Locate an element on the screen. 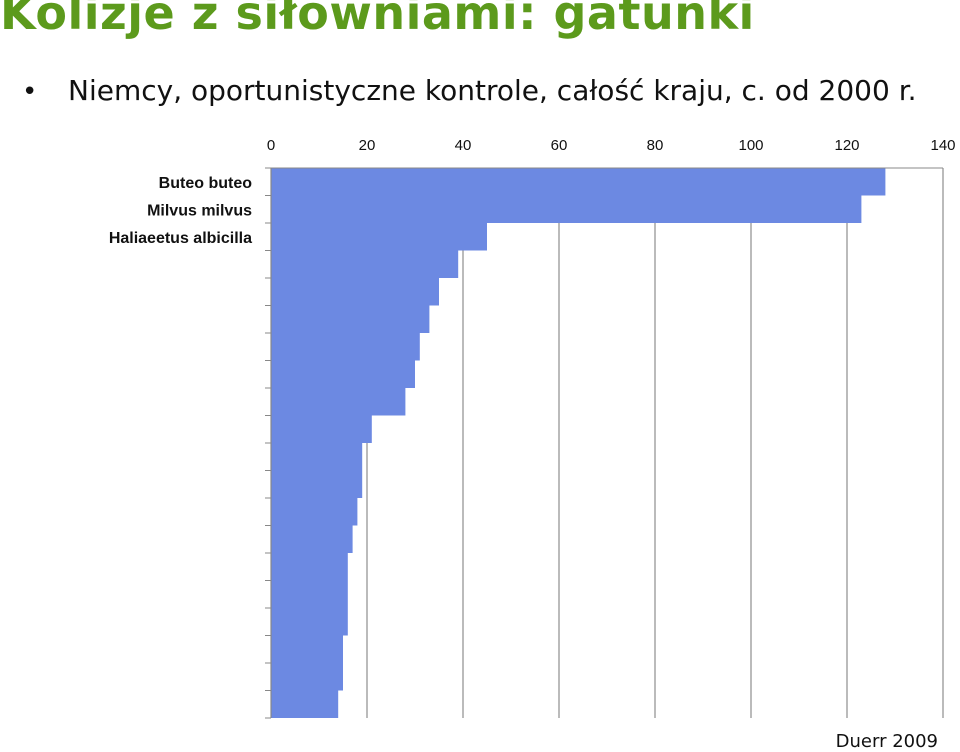 The image size is (960, 752). x-tick-label-5: 100 is located at coordinates (750, 145).